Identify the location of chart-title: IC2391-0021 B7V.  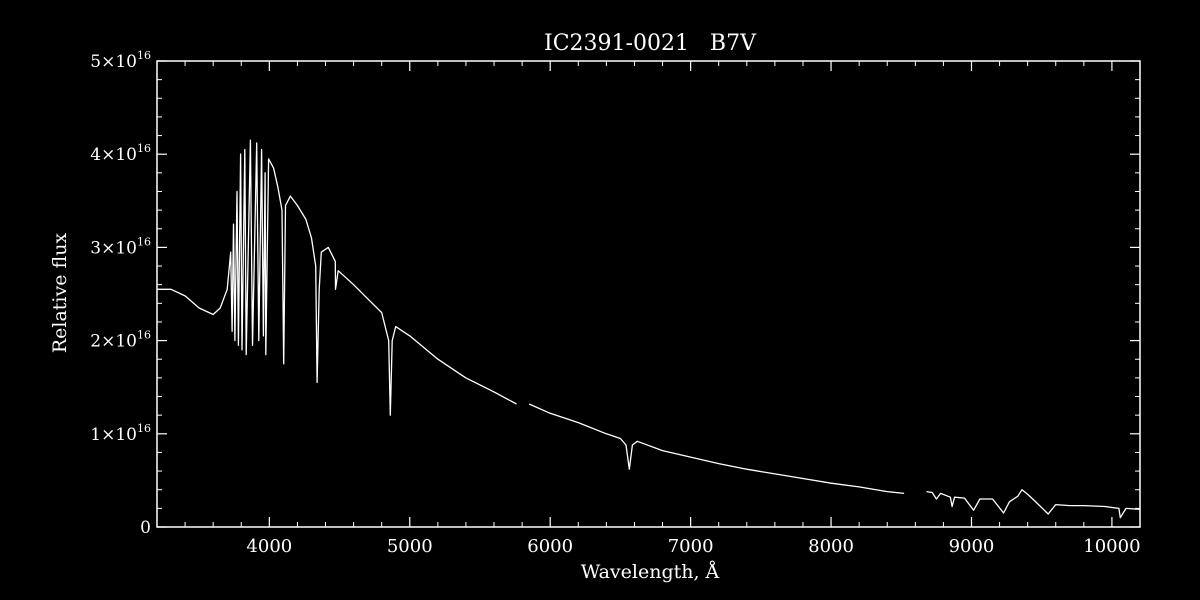
(650, 43).